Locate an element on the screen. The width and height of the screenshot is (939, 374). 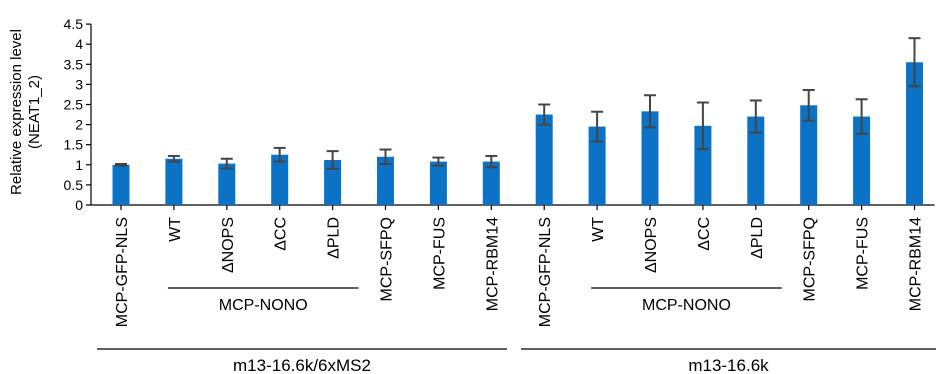
group-label: m13-16.6k/6xMS2 is located at coordinates (302, 365).